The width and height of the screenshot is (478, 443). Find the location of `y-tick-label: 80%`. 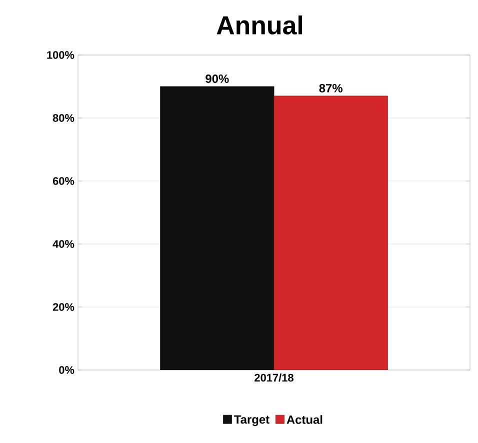

y-tick-label: 80% is located at coordinates (63, 118).